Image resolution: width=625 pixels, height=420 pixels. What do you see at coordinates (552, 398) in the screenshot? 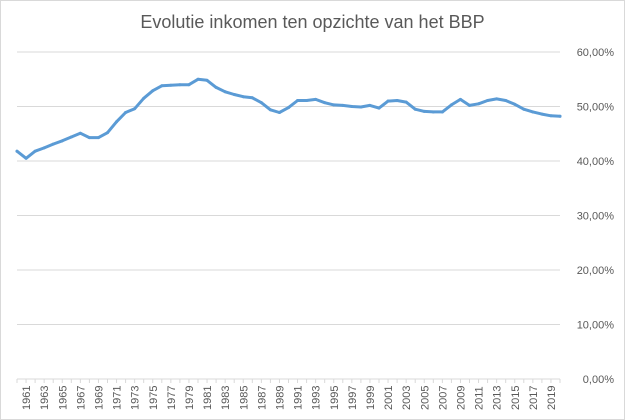
I see `x-tick-label: 2019` at bounding box center [552, 398].